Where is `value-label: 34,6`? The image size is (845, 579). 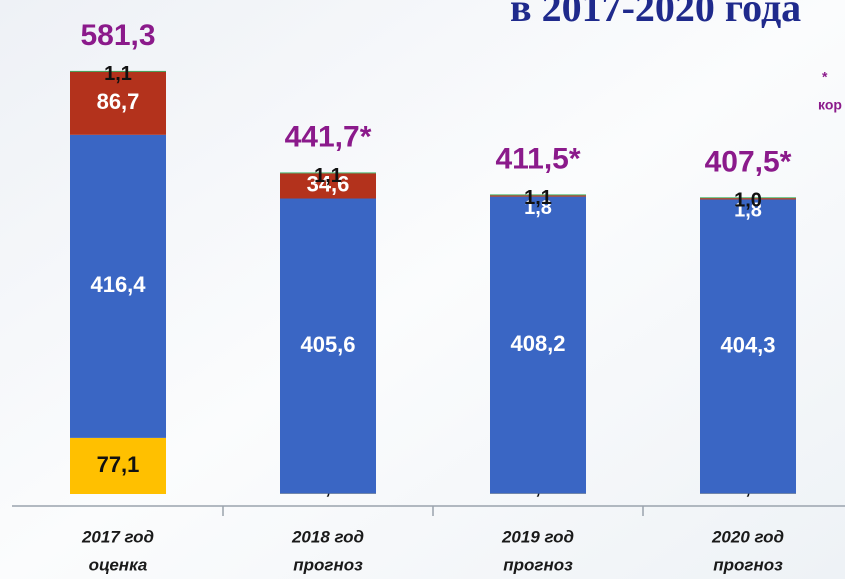 value-label: 34,6 is located at coordinates (328, 184).